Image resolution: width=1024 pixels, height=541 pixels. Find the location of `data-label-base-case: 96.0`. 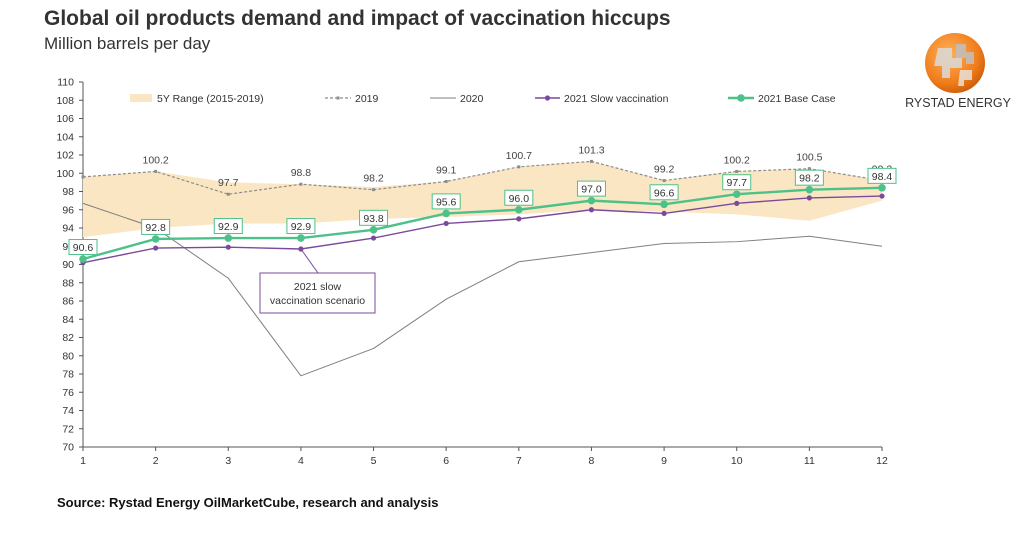

data-label-base-case: 96.0 is located at coordinates (519, 199).